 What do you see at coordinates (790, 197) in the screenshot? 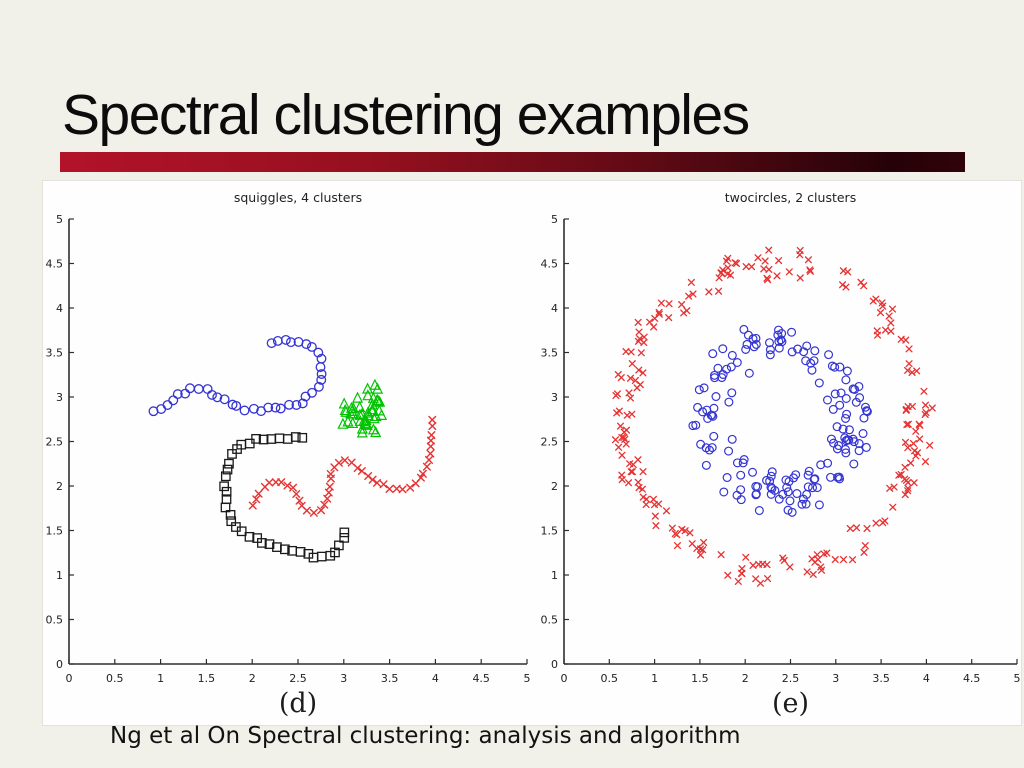
I see `svg-text: twocircles, 2 clusters` at bounding box center [790, 197].